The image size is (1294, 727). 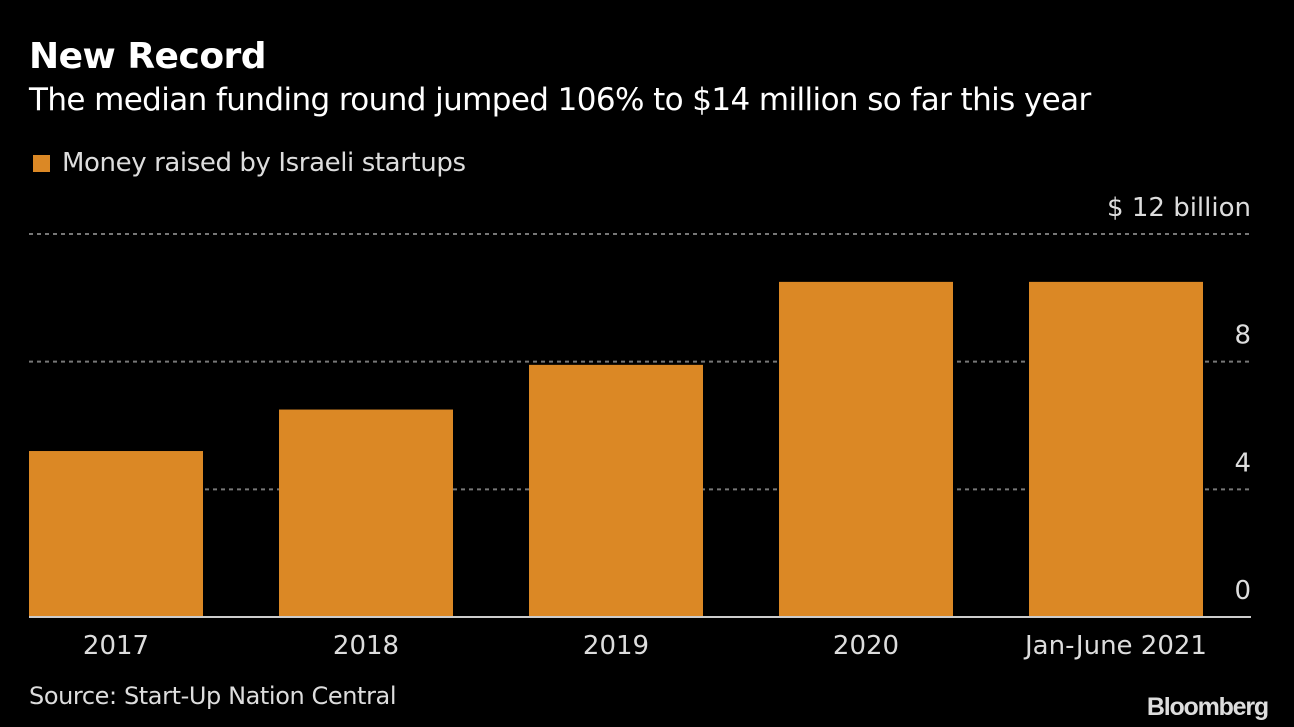 What do you see at coordinates (866, 646) in the screenshot?
I see `x-tick-label: 2020` at bounding box center [866, 646].